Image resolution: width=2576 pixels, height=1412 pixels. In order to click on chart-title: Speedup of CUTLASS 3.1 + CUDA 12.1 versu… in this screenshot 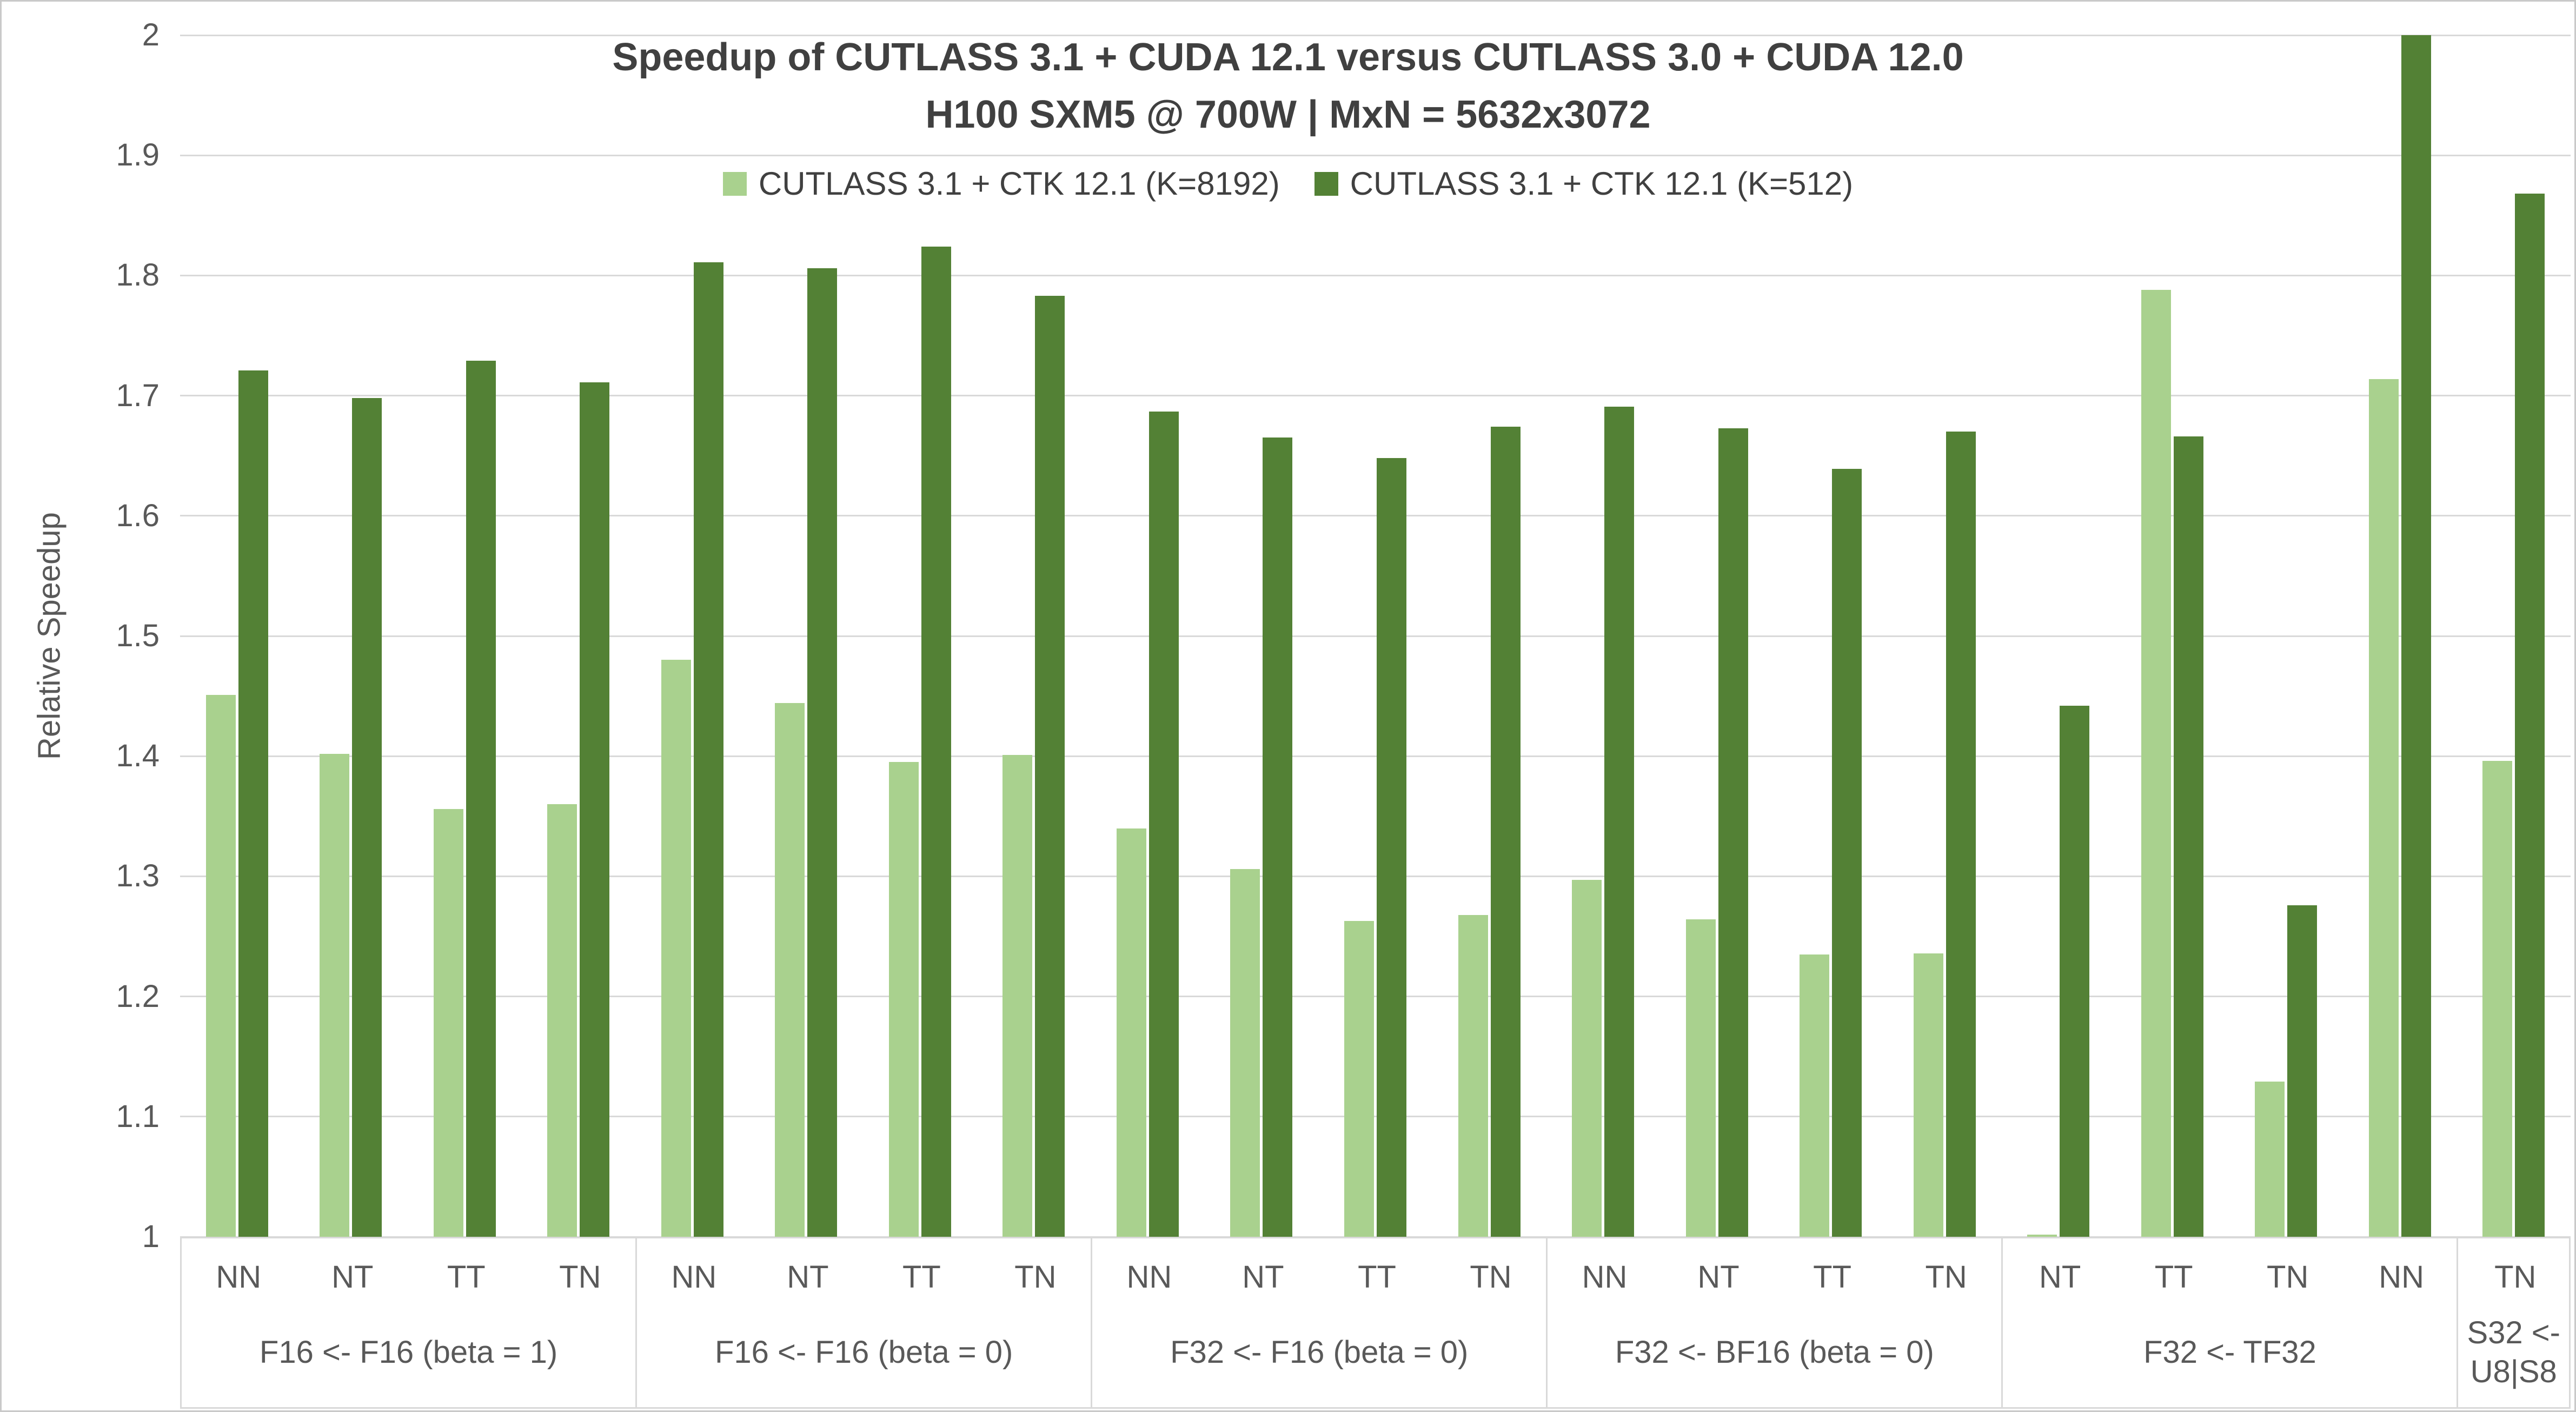, I will do `click(1288, 57)`.